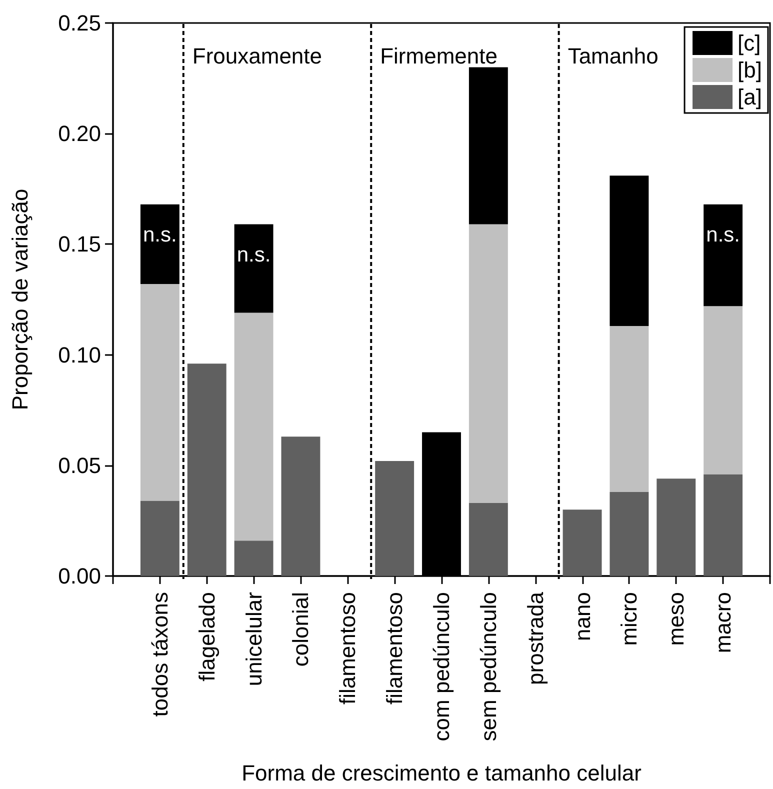 The height and width of the screenshot is (789, 773). Describe the element at coordinates (79, 576) in the screenshot. I see `y-tick-label: 0.00` at that location.